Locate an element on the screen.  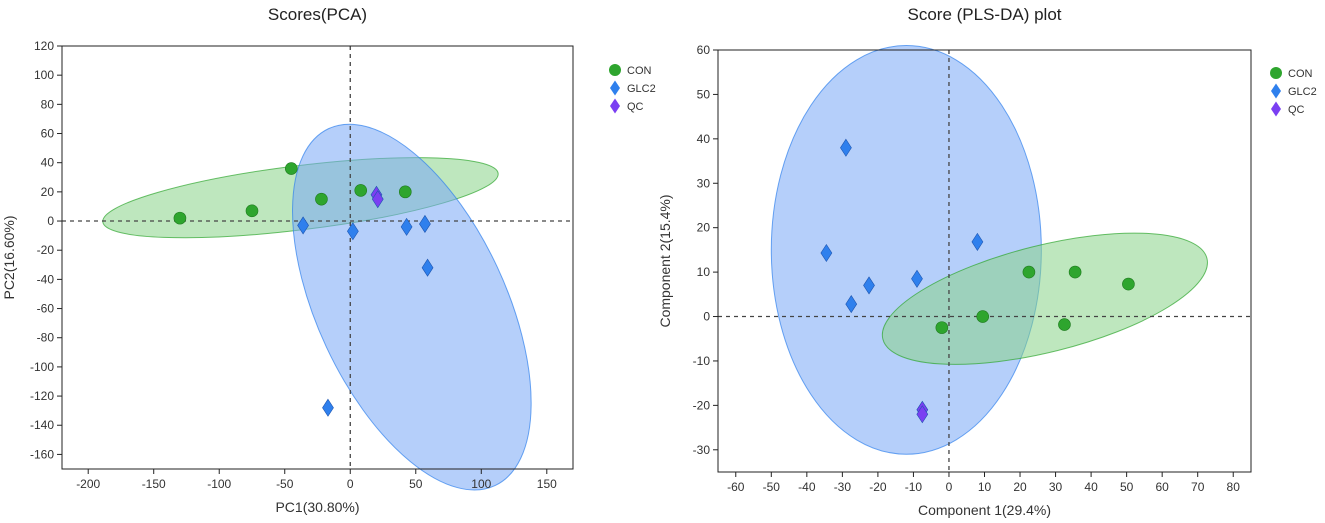
x-tick-label: 40 is located at coordinates (1091, 487).